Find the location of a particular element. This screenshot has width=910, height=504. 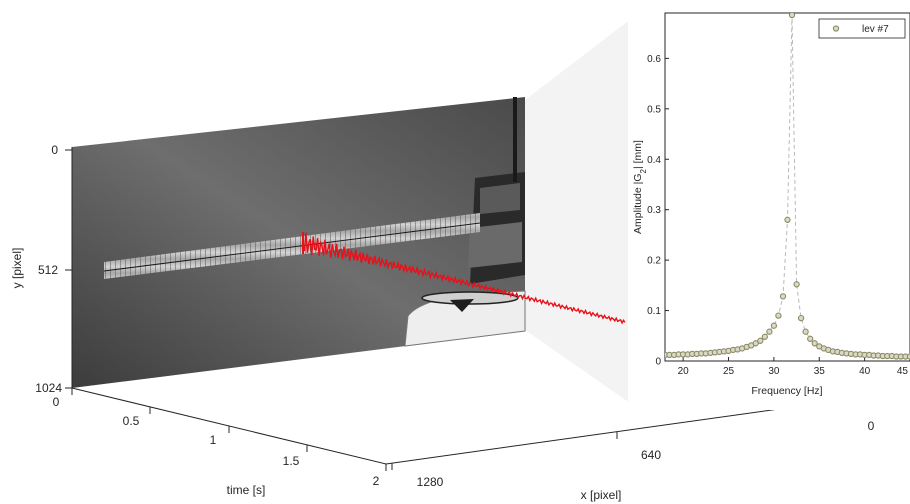

shaker-dark-notch is located at coordinates (462, 305).